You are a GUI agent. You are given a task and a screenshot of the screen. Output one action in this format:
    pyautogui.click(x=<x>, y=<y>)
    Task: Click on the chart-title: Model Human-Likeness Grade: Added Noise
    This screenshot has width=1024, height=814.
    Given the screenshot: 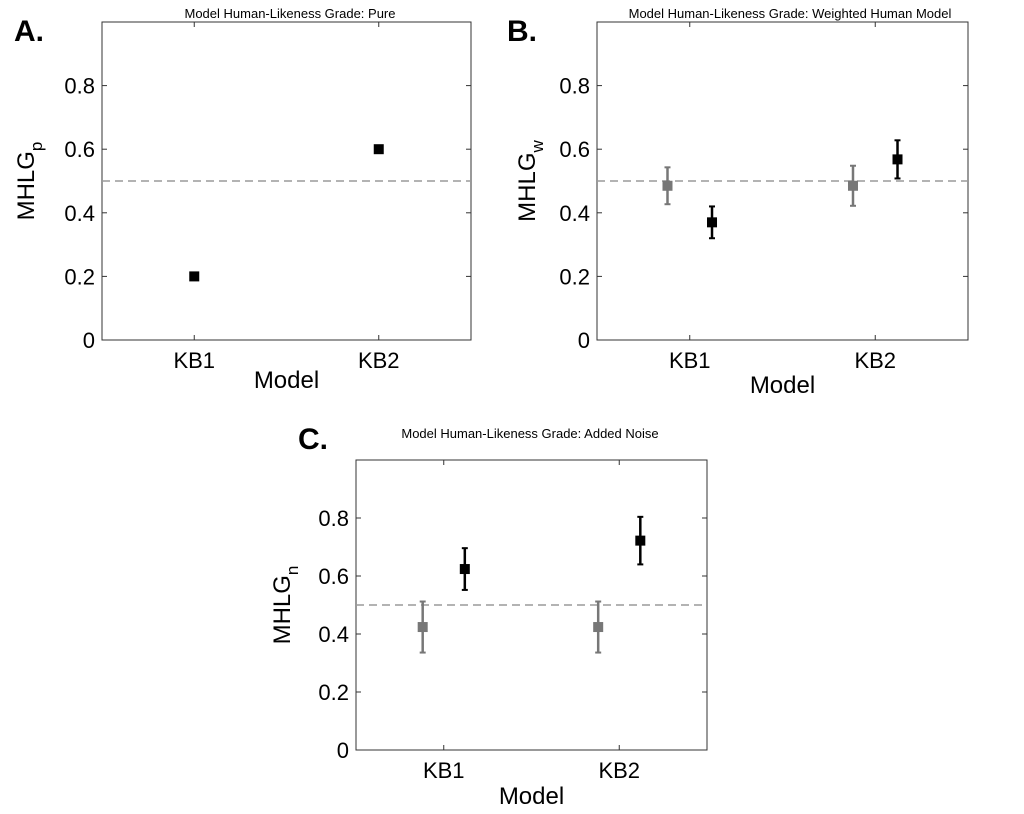 What is the action you would take?
    pyautogui.click(x=529, y=433)
    